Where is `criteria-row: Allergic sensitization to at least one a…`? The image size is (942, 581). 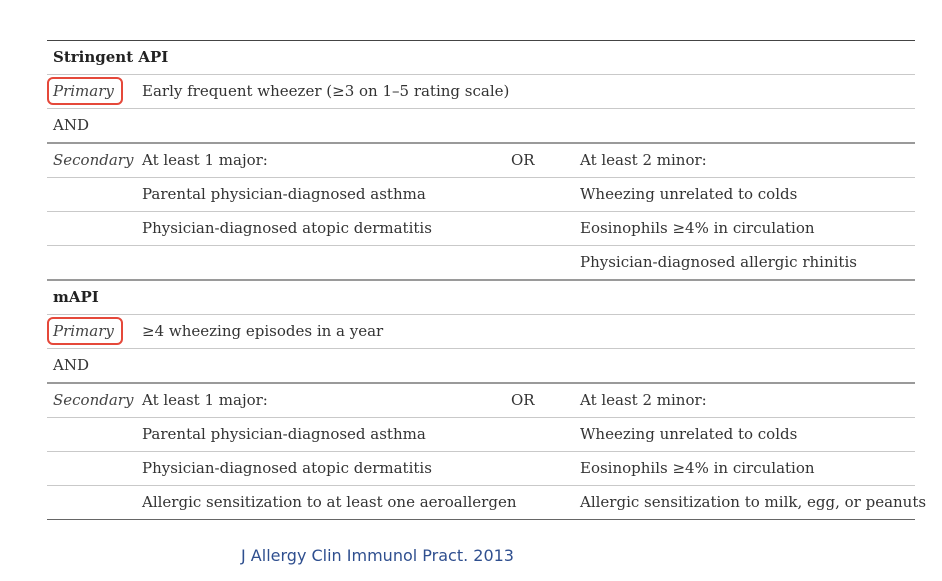 criteria-row: Allergic sensitization to at least one a… is located at coordinates (486, 503).